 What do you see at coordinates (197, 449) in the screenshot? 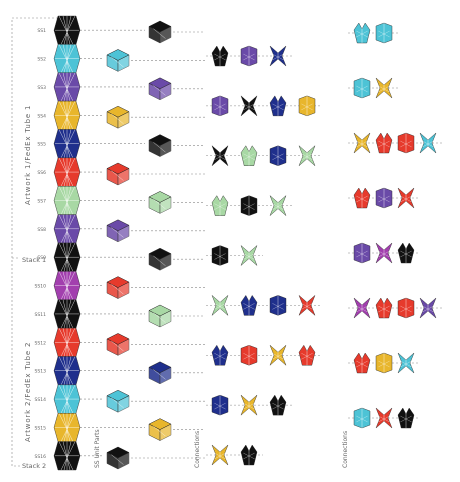
I see `connections-a-label: Connections` at bounding box center [197, 449].